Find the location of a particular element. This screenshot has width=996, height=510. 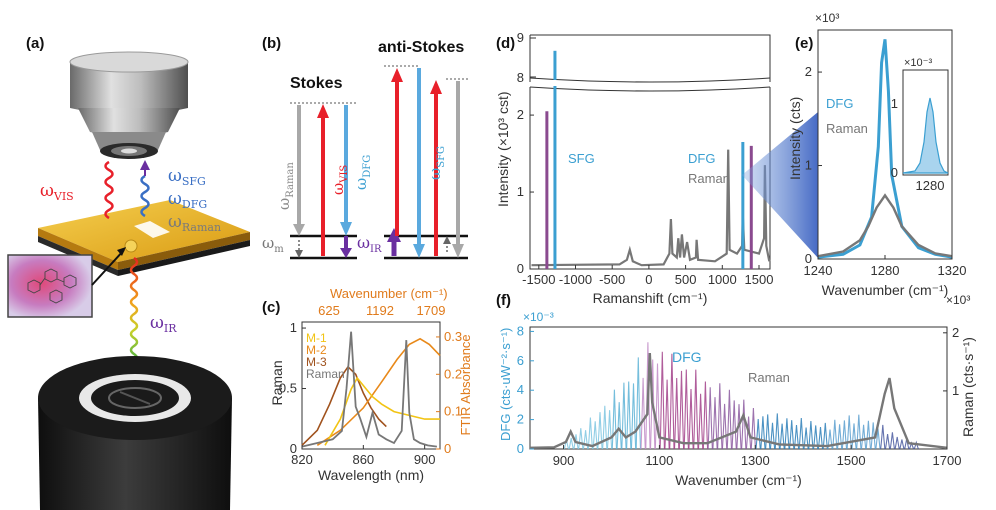

d-upper-tick-8: 8 is located at coordinates (520, 77).